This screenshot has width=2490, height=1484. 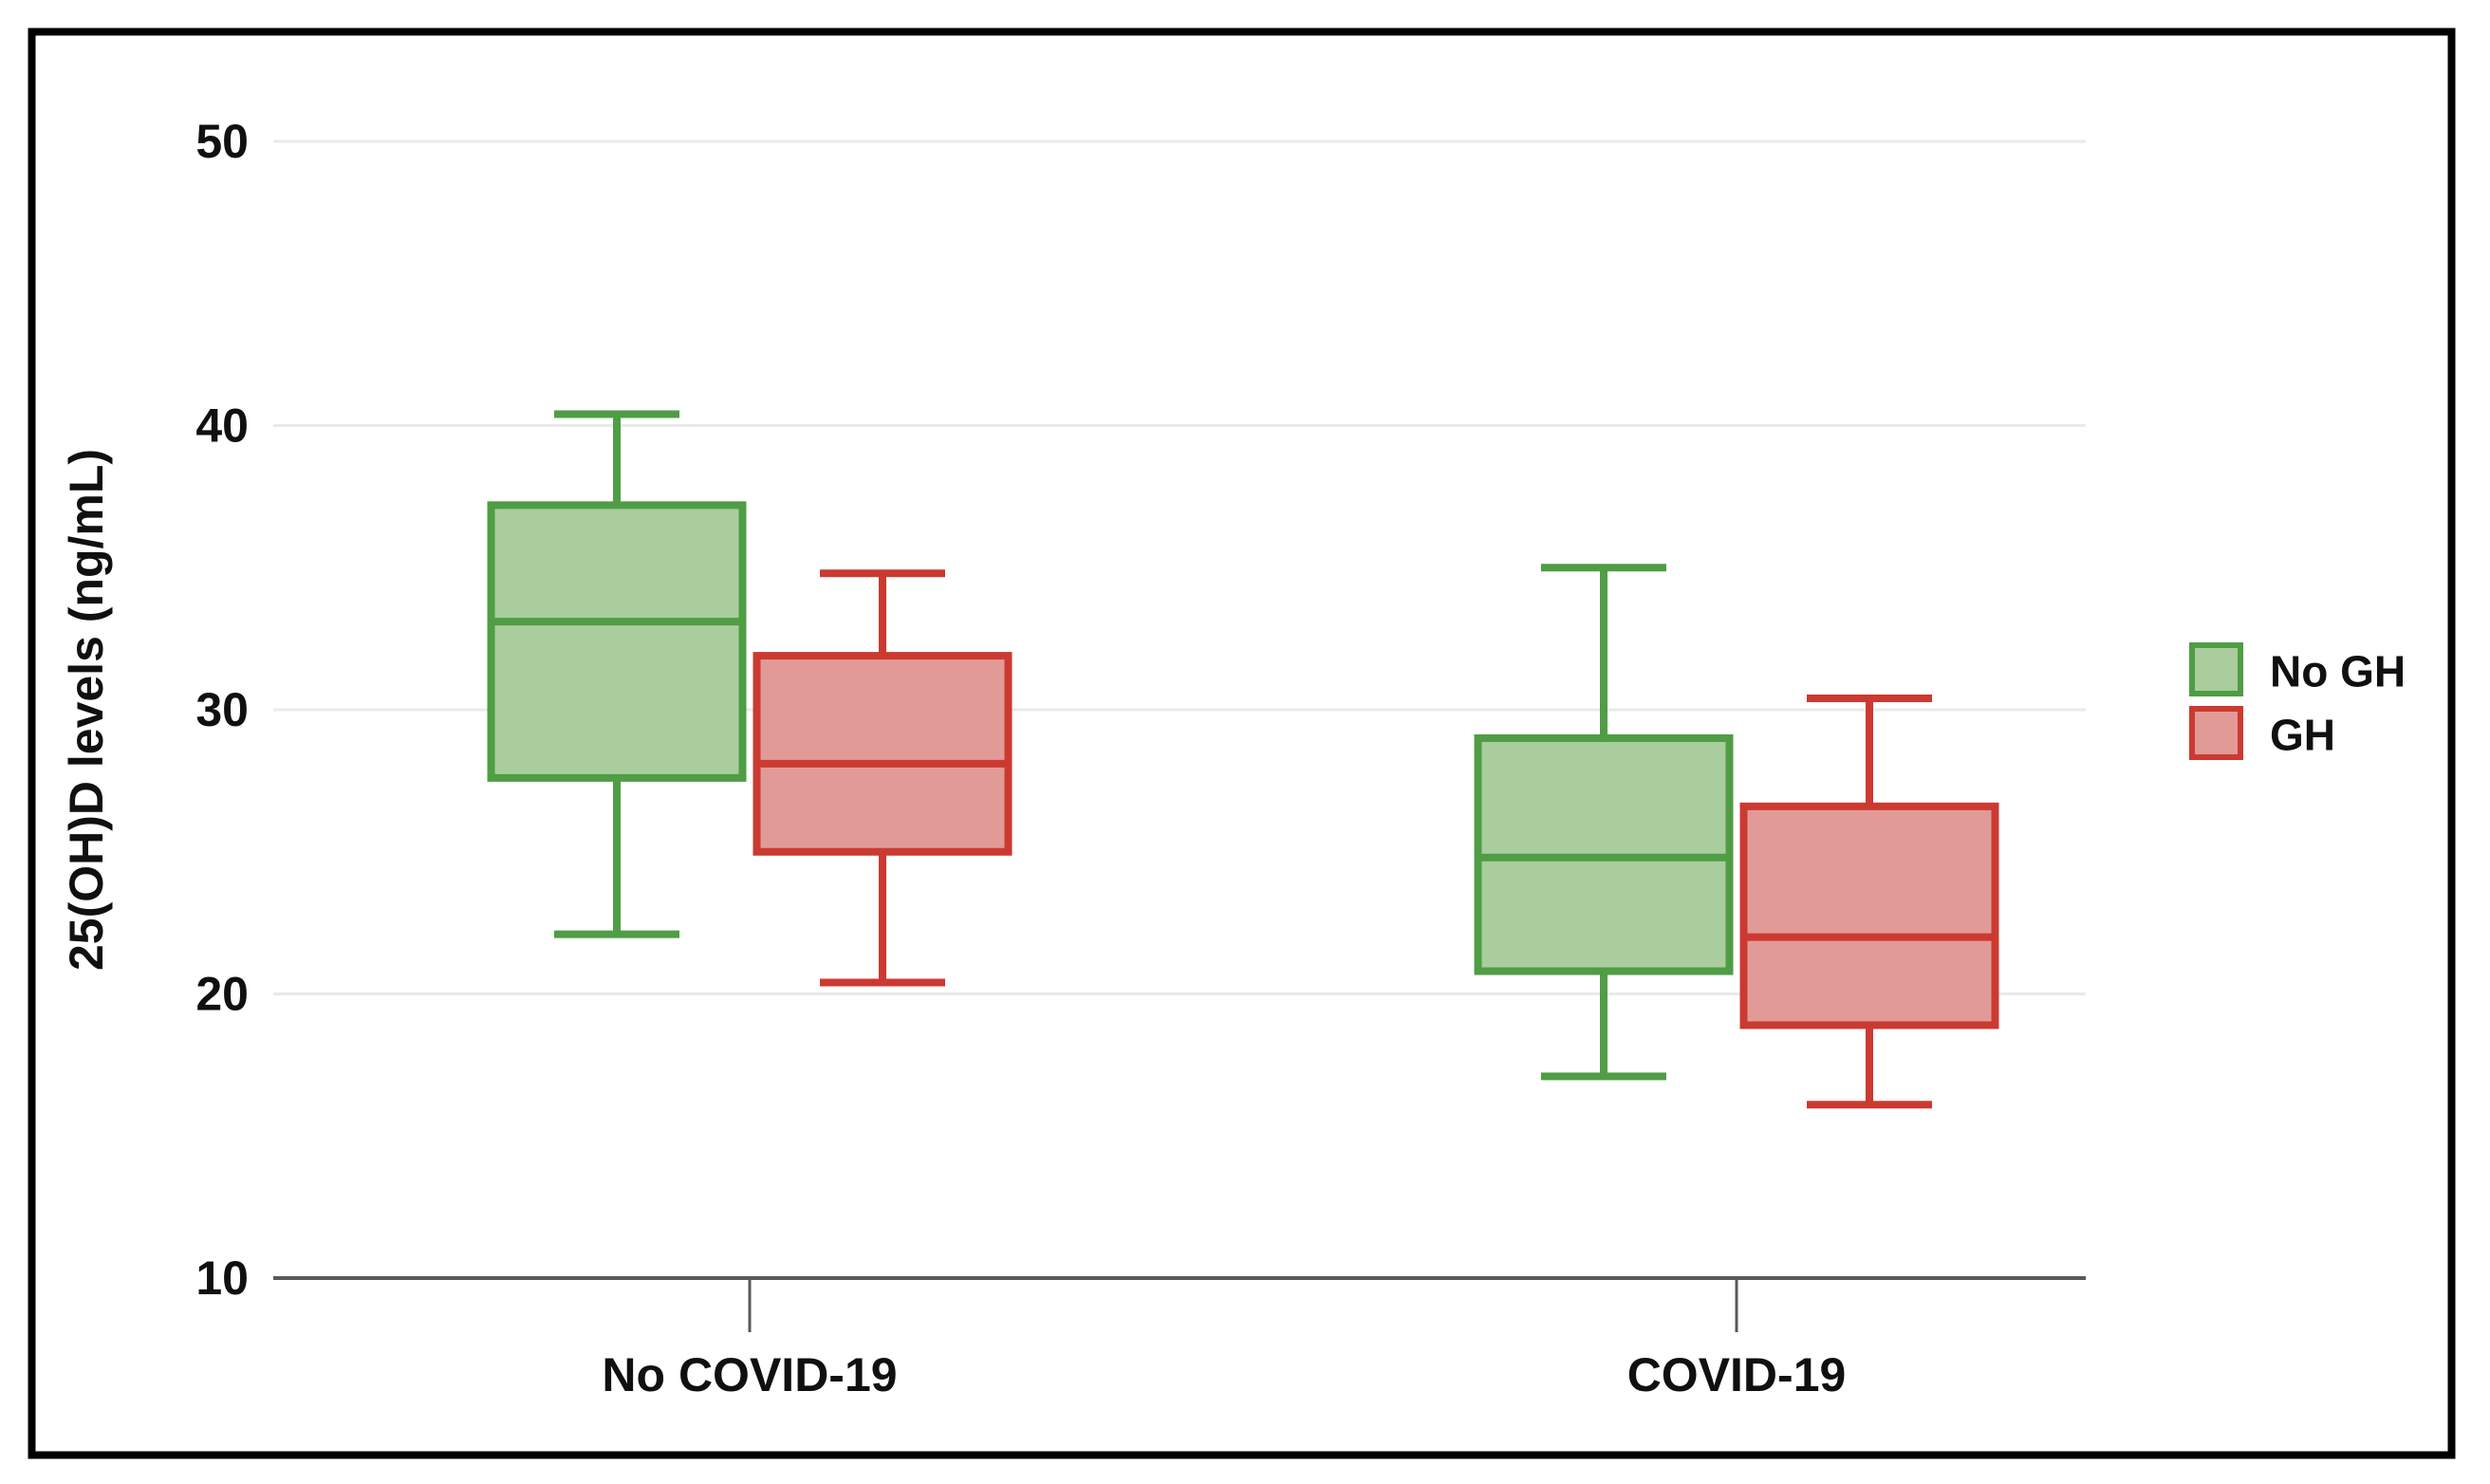 What do you see at coordinates (222, 141) in the screenshot?
I see `y-tick-label-50: 50` at bounding box center [222, 141].